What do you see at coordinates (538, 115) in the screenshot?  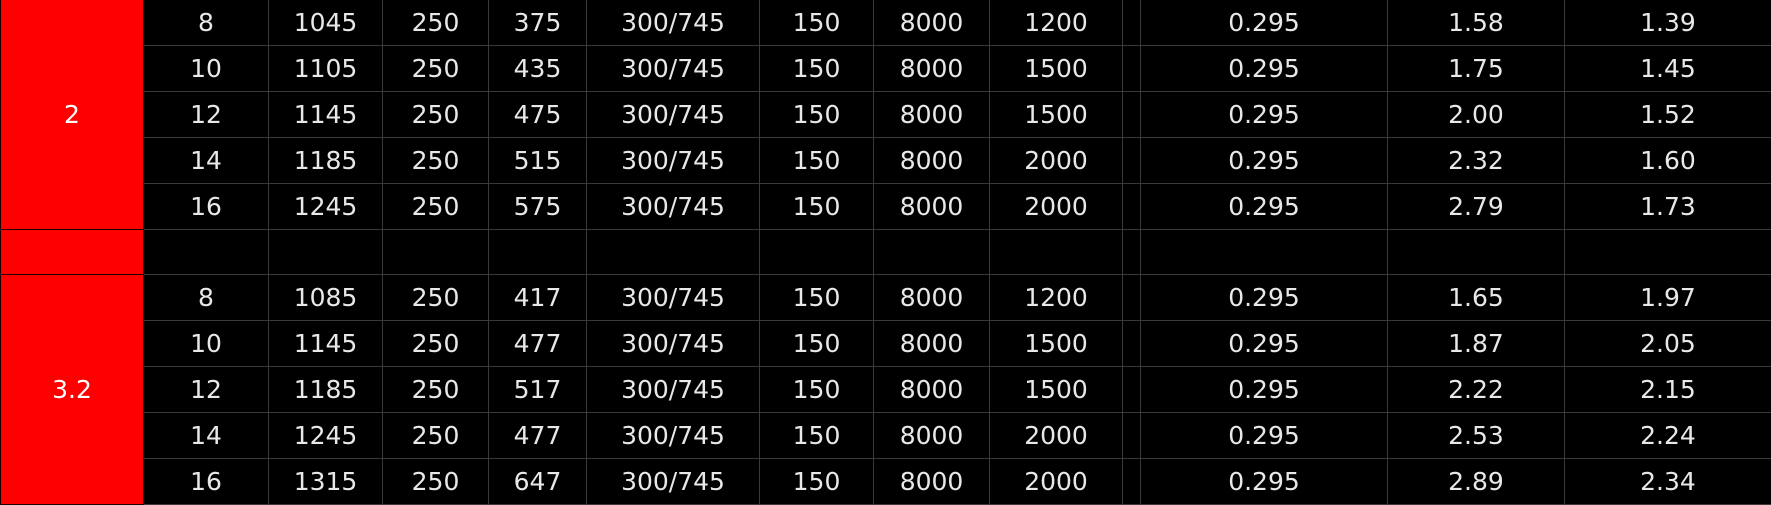 I see `table-cell: 475` at bounding box center [538, 115].